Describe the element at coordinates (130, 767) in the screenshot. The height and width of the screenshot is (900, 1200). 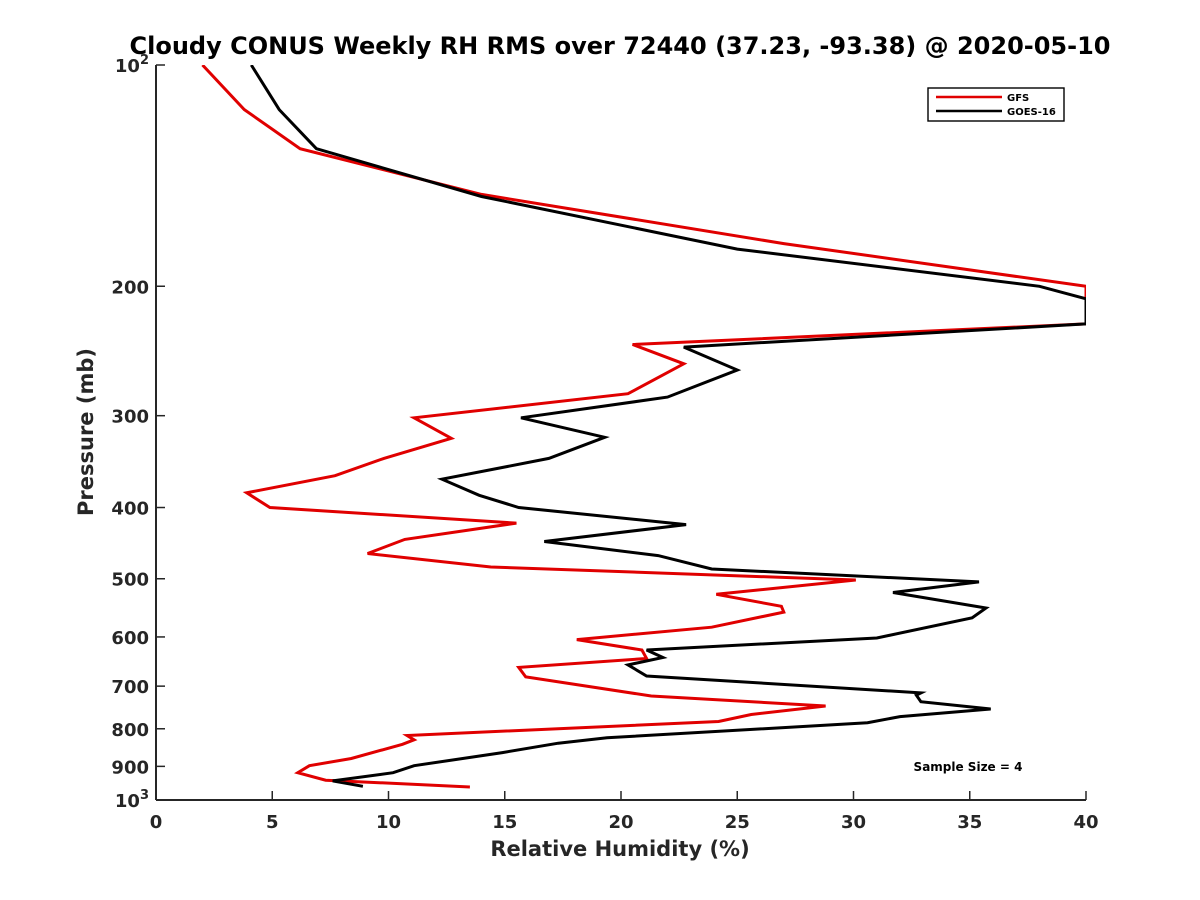
I see `y-tick-label: 900` at that location.